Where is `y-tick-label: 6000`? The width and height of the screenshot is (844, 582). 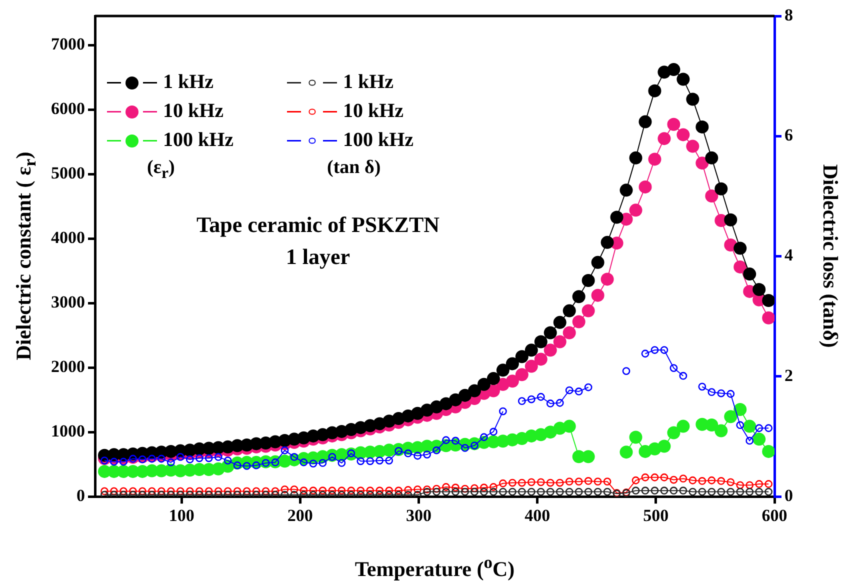 y-tick-label: 6000 is located at coordinates (68, 108).